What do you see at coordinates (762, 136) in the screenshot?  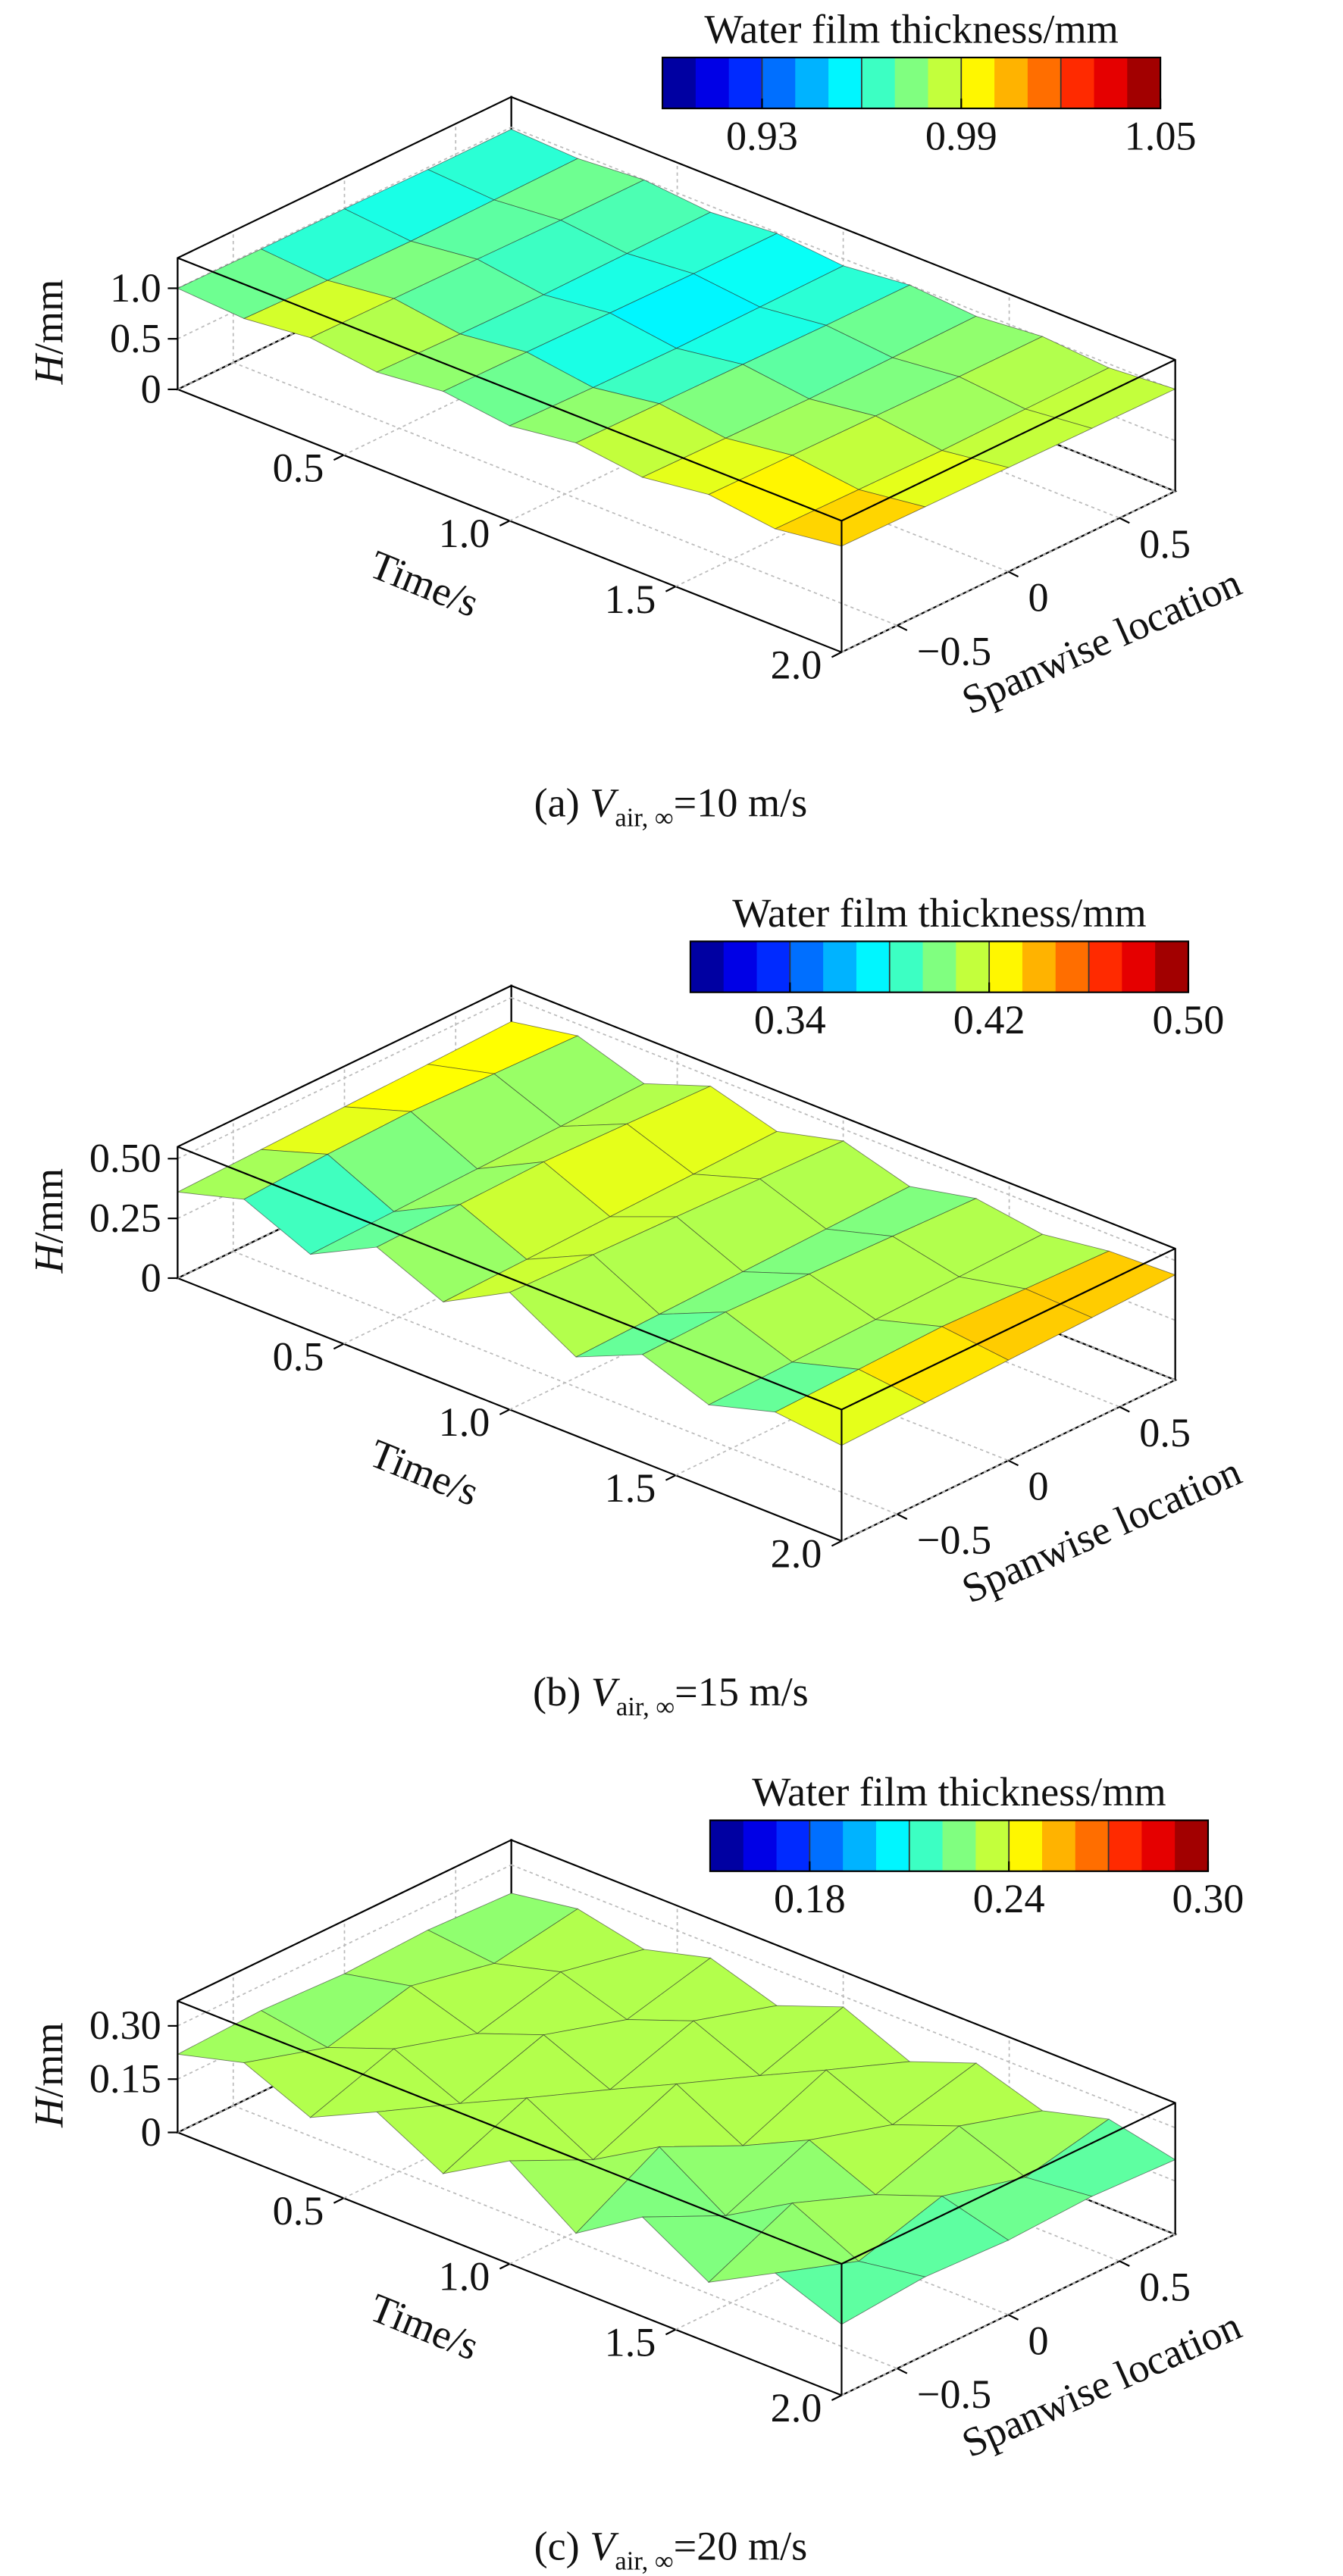 I see `colorbar-tick-label: 0.93` at bounding box center [762, 136].